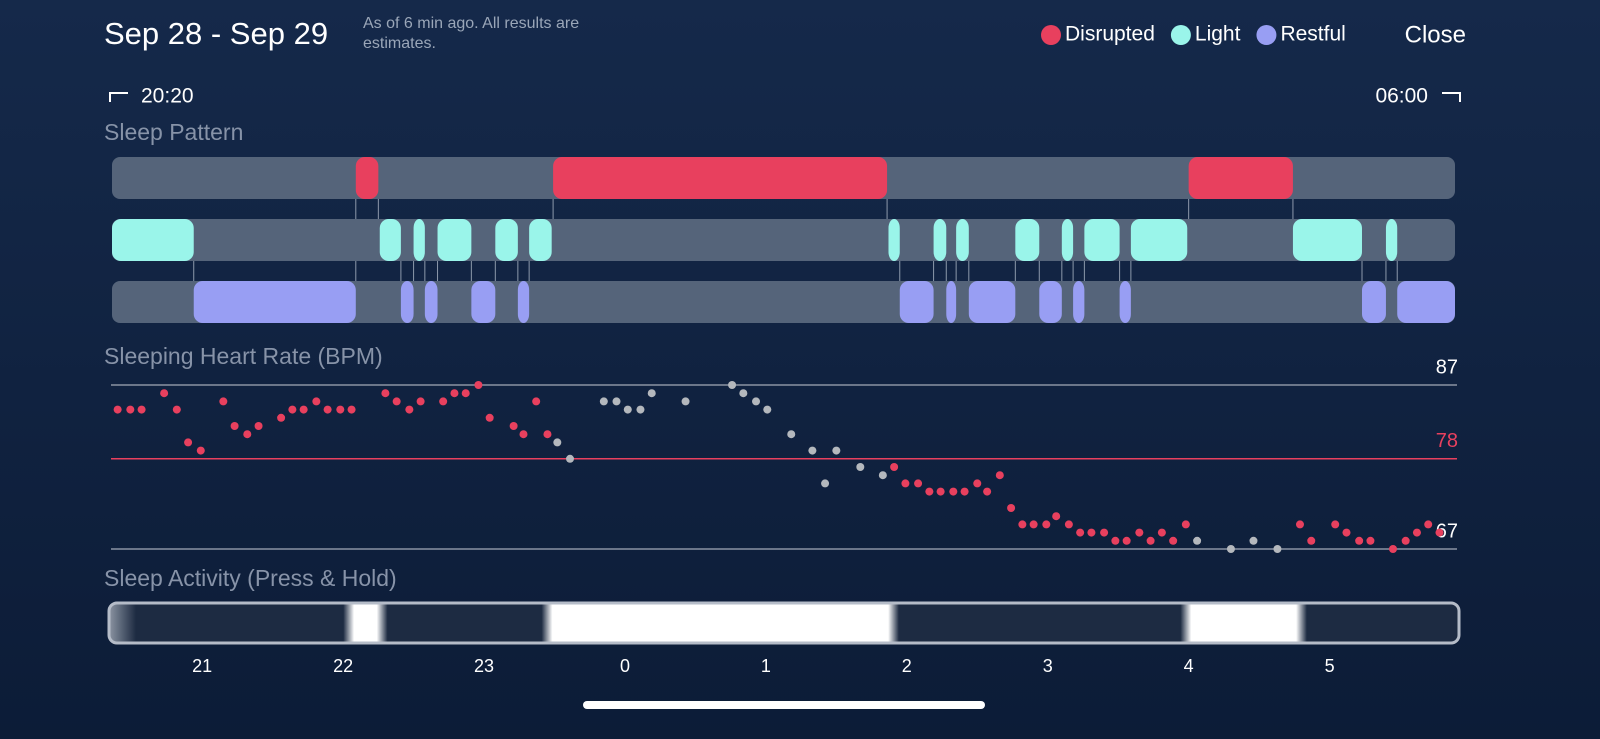  I want to click on end-time: 06:00, so click(1401, 96).